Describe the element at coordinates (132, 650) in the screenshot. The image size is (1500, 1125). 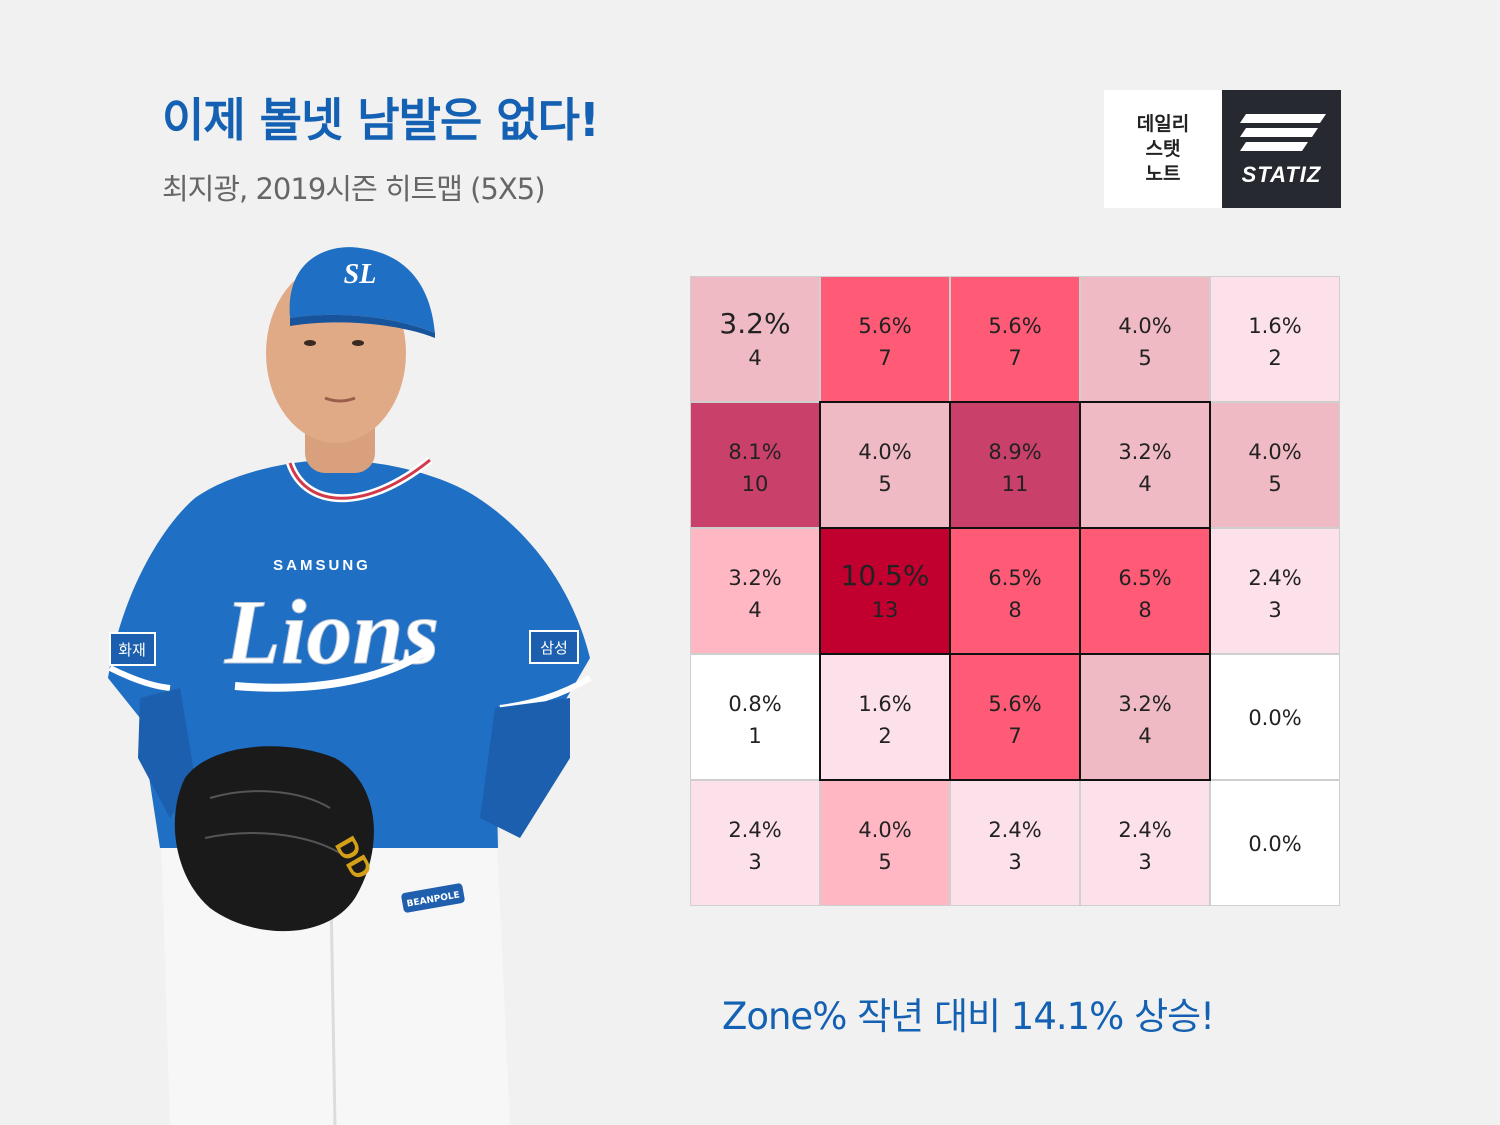
I see `sleeve-patch-left: 화재` at that location.